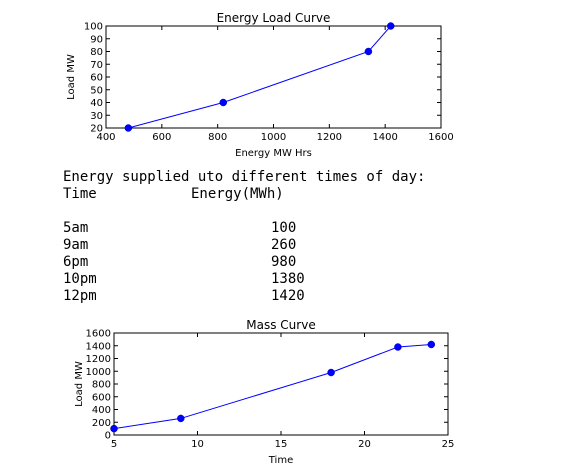 The image size is (580, 472). What do you see at coordinates (96, 52) in the screenshot?
I see `y-tick-label: 80` at bounding box center [96, 52].